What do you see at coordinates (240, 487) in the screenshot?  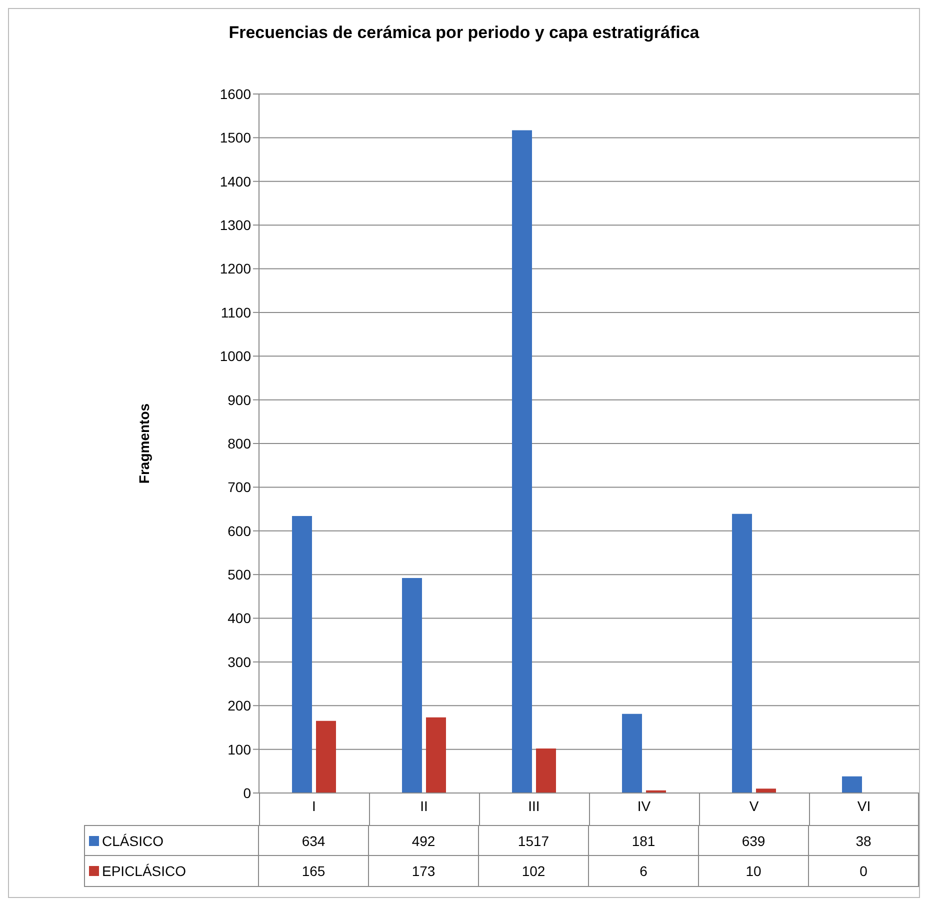 I see `y-tick-label: 700` at bounding box center [240, 487].